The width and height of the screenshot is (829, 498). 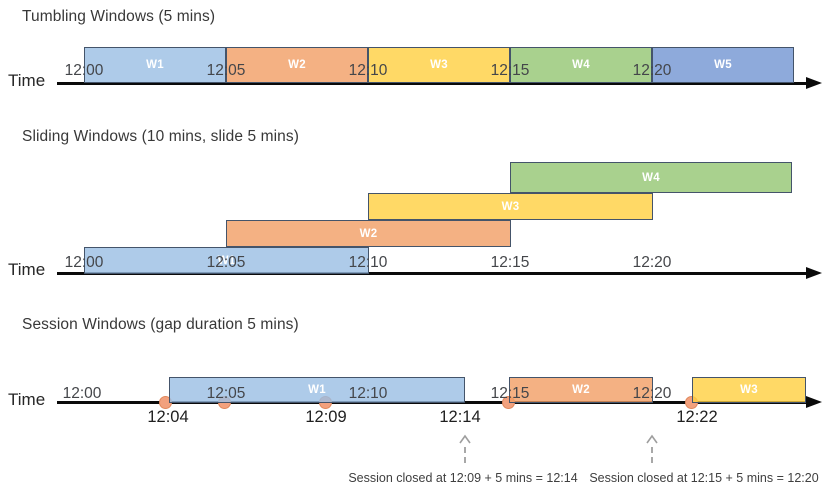 What do you see at coordinates (814, 83) in the screenshot?
I see `tumbling-axis-arrow-icon` at bounding box center [814, 83].